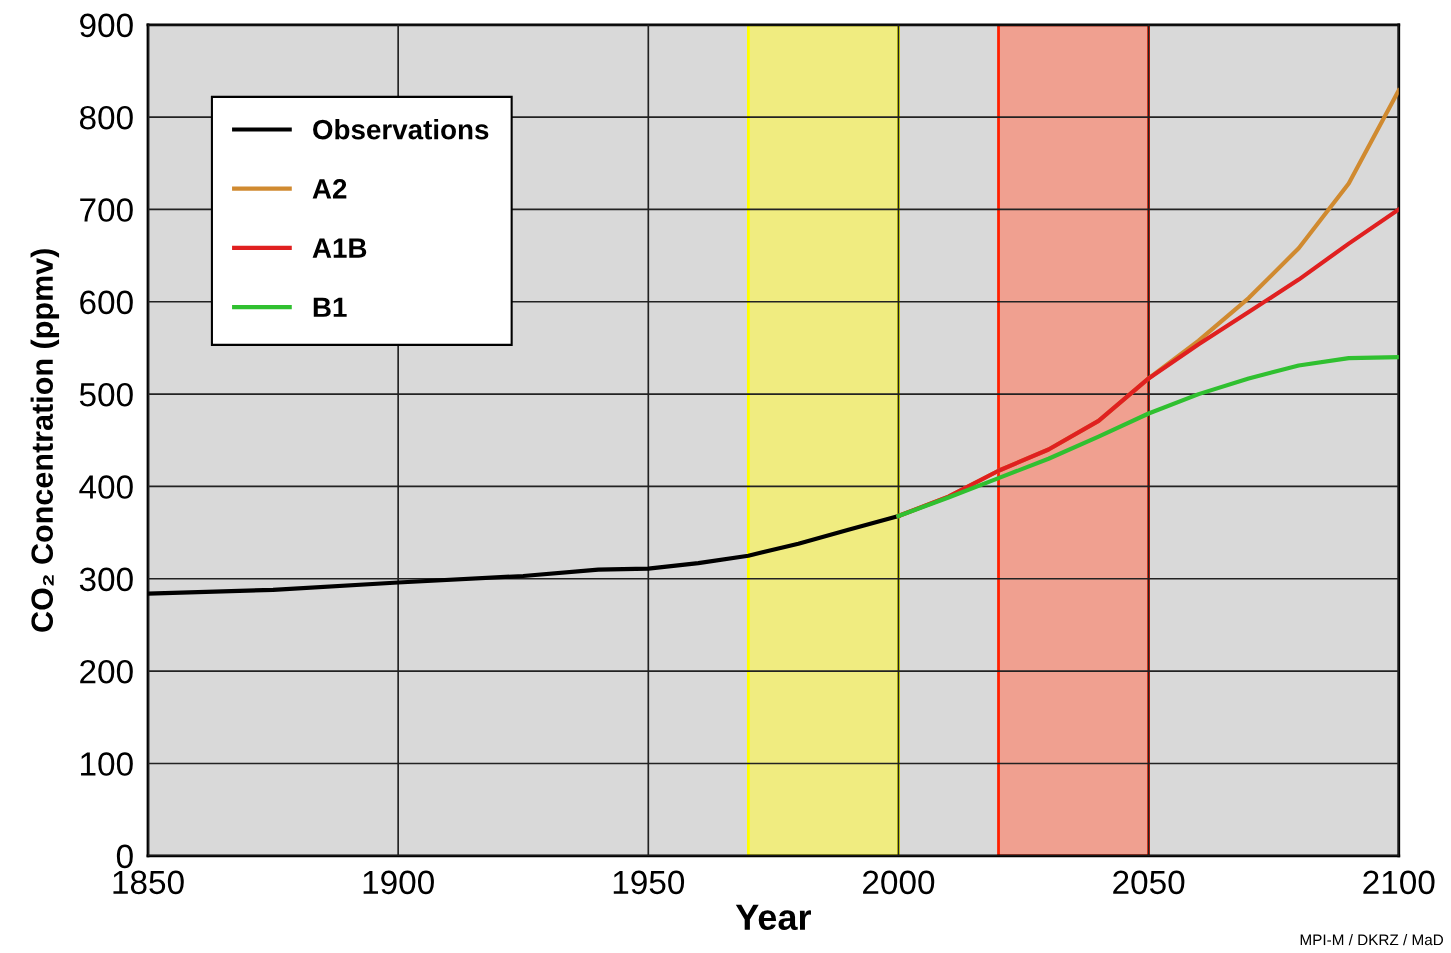  Describe the element at coordinates (1399, 882) in the screenshot. I see `x-tick-label: 2100` at that location.